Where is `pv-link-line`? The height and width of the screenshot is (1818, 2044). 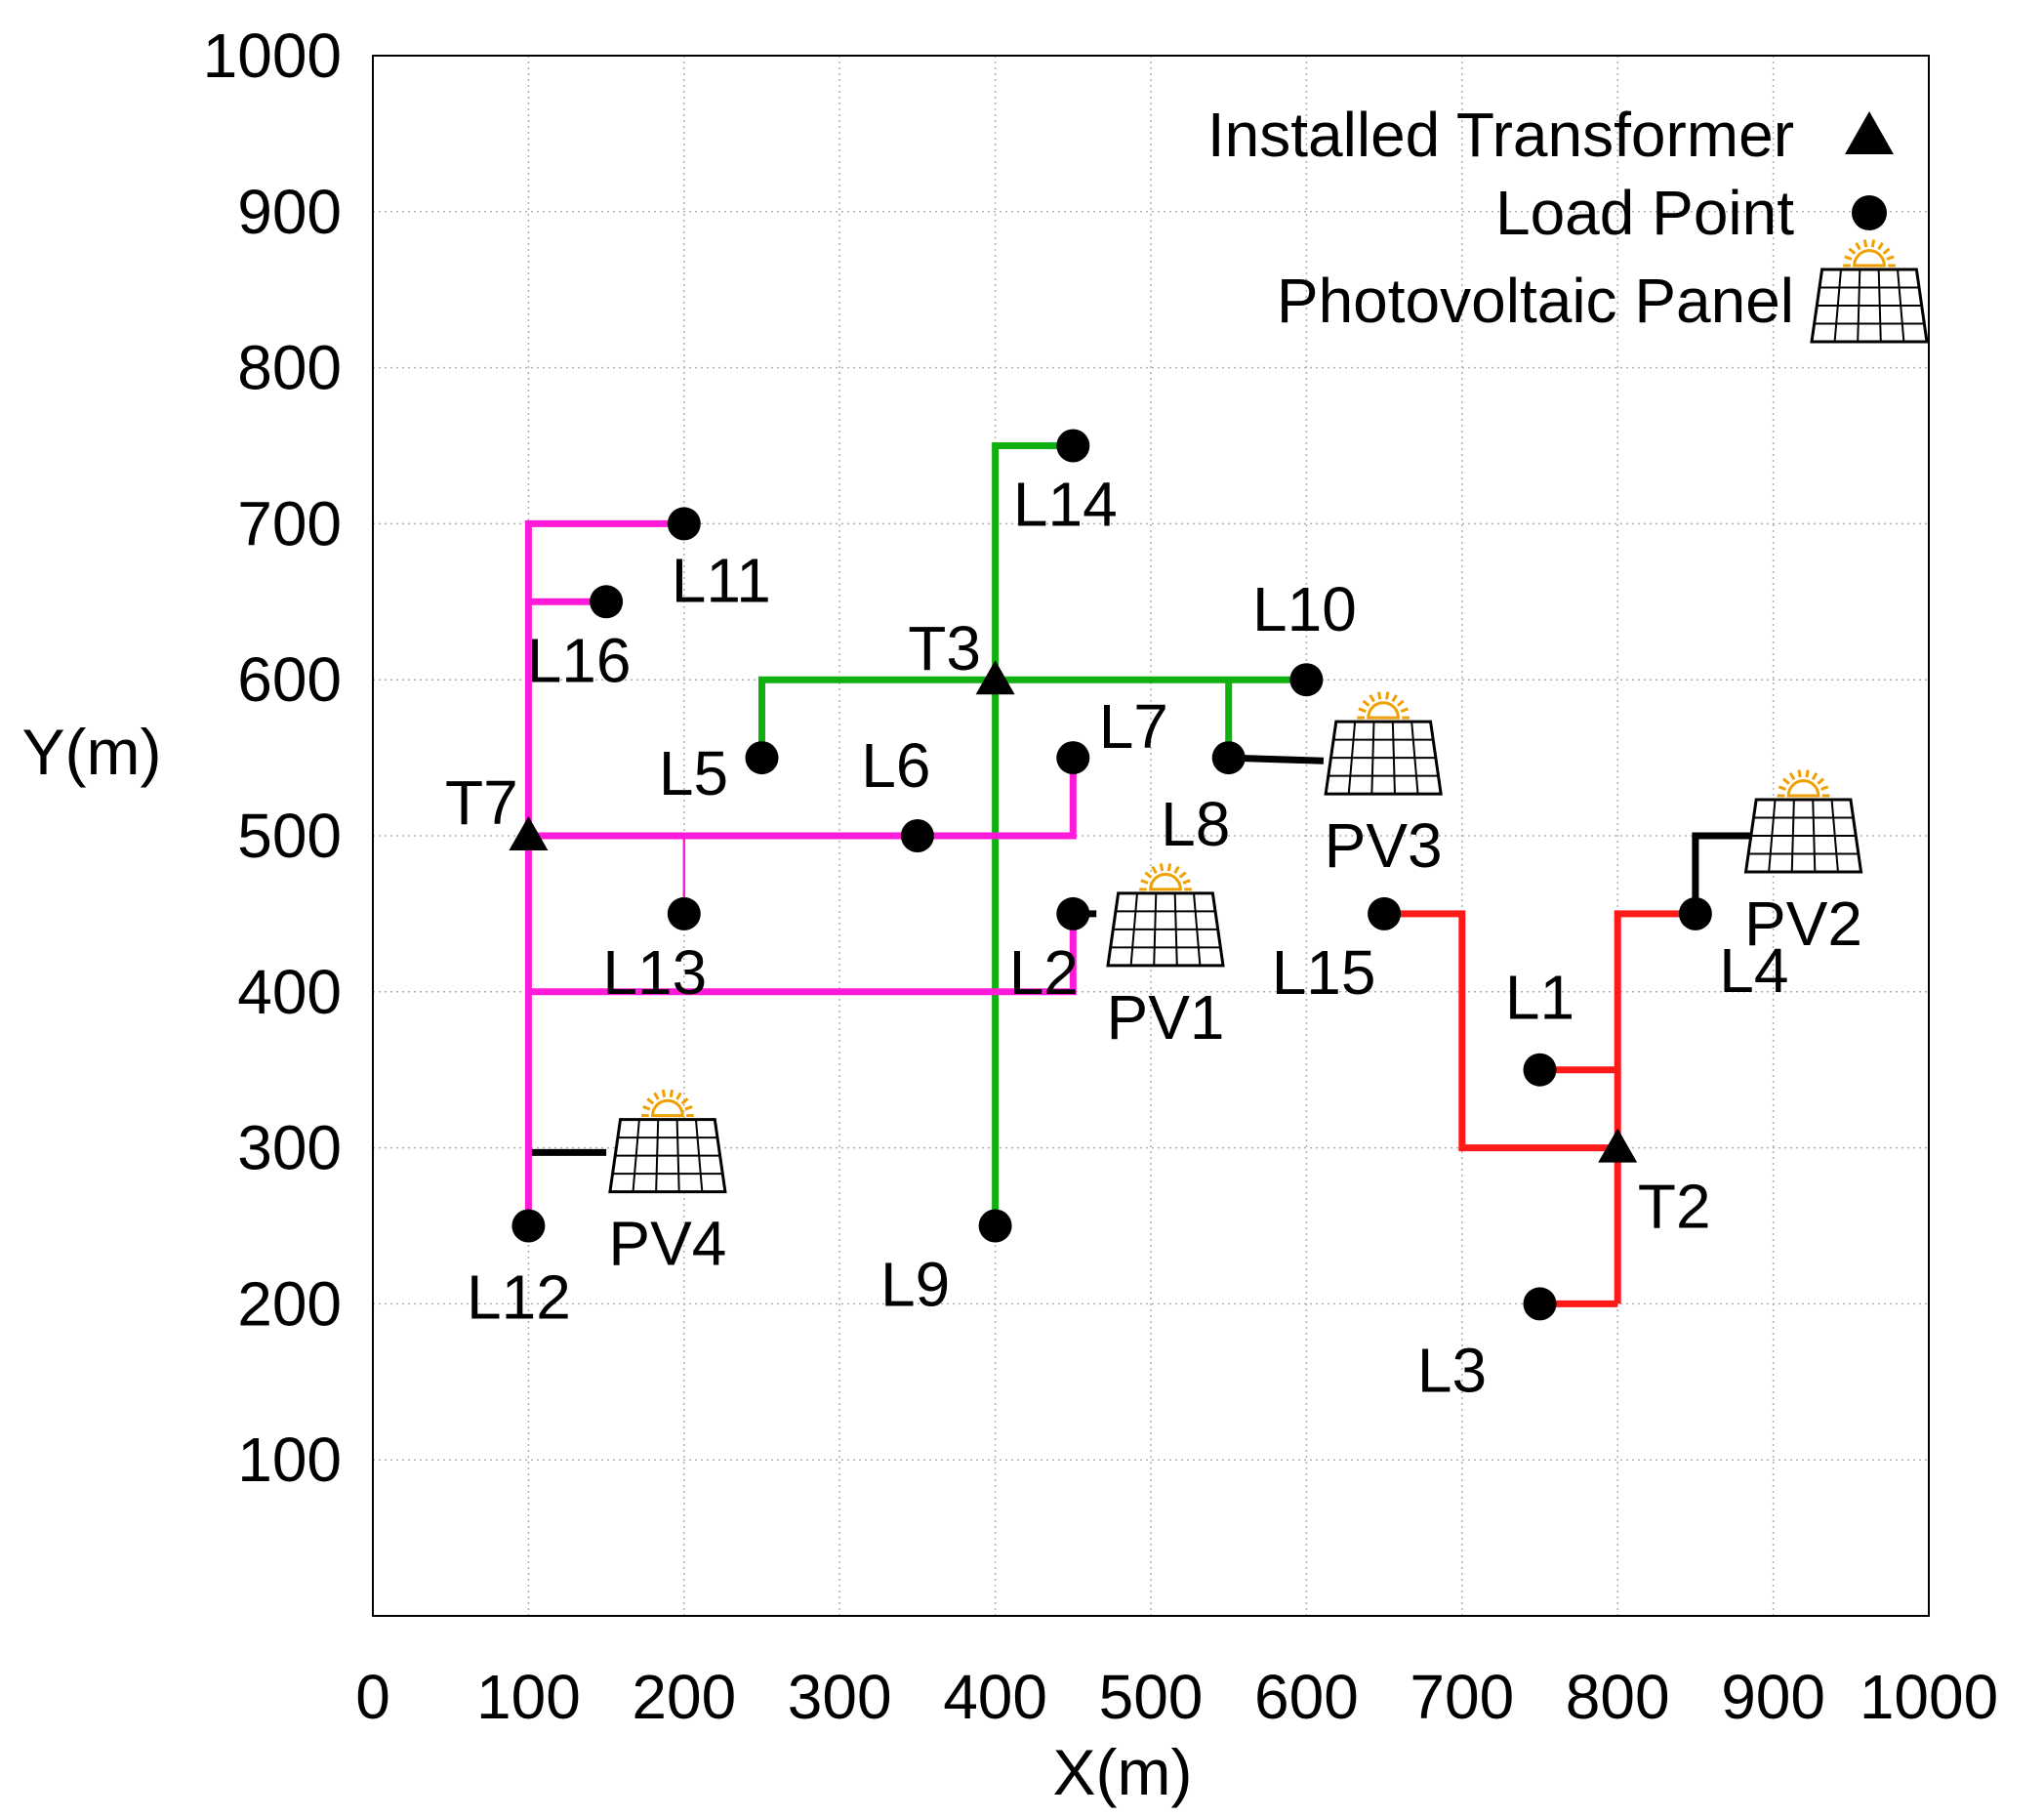
pv-link-line is located at coordinates (1723, 873).